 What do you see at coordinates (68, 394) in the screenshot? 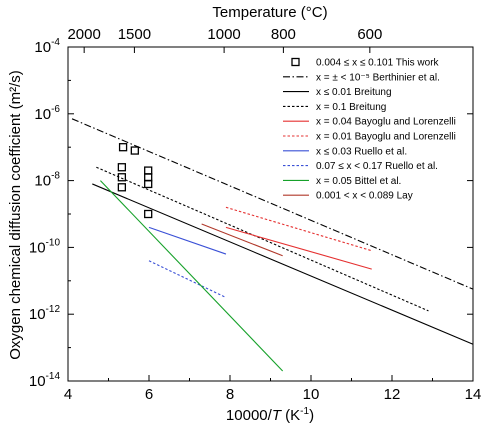
I see `x-tick-label: 4` at bounding box center [68, 394].